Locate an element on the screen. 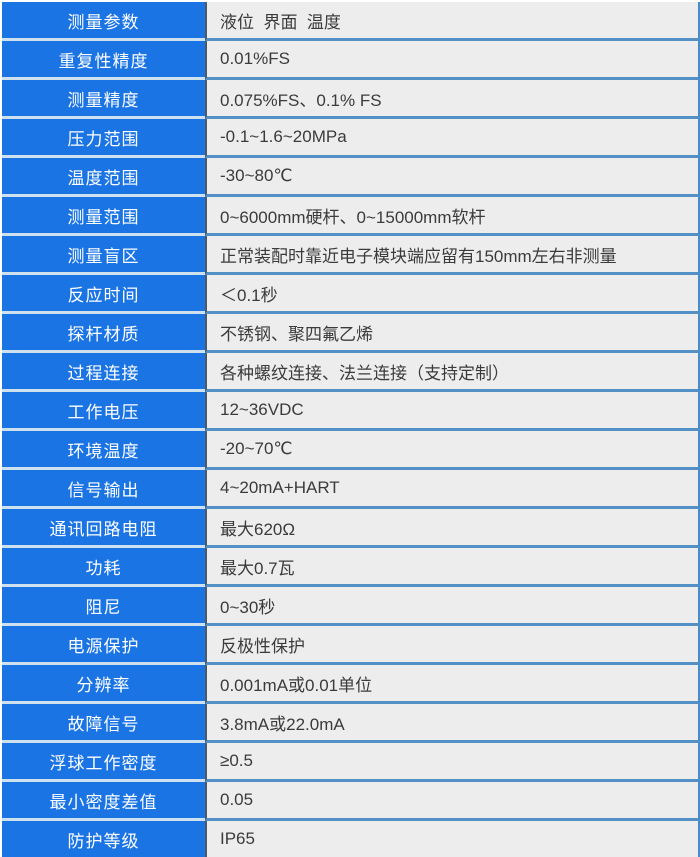  spec-row: 最小密度差值 0.05 is located at coordinates (351, 801).